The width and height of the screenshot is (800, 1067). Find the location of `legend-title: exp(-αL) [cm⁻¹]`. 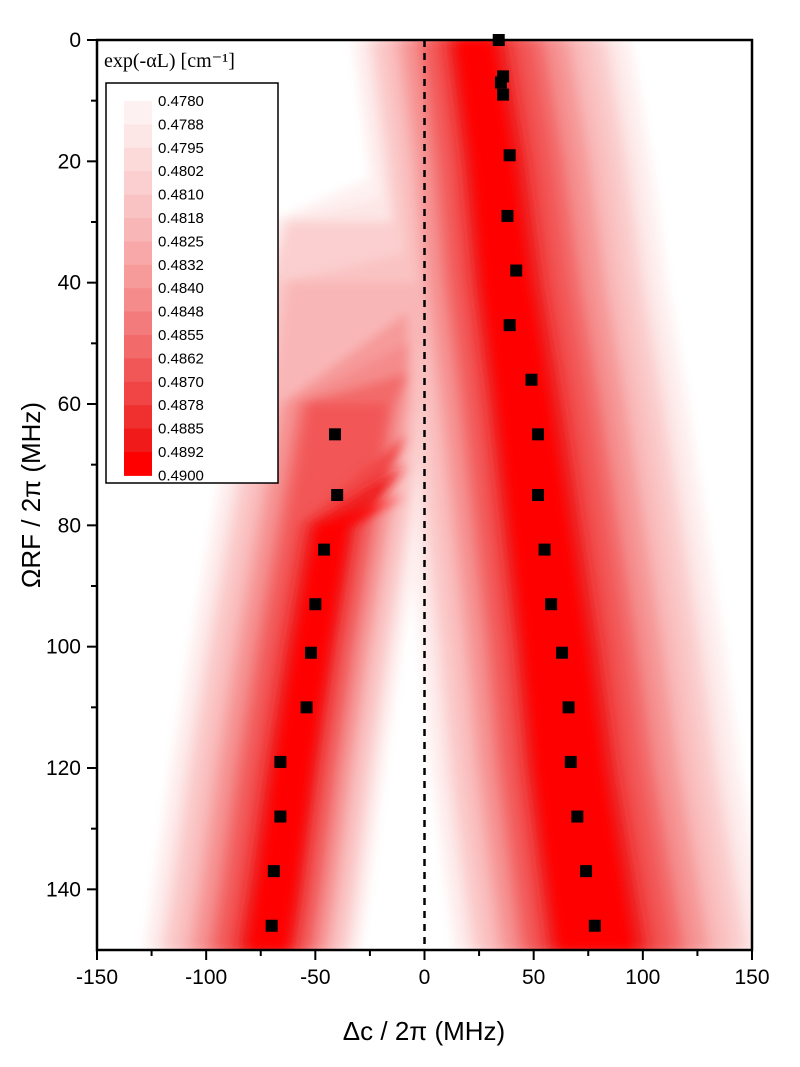

legend-title: exp(-αL) [cm⁻¹] is located at coordinates (169, 61).